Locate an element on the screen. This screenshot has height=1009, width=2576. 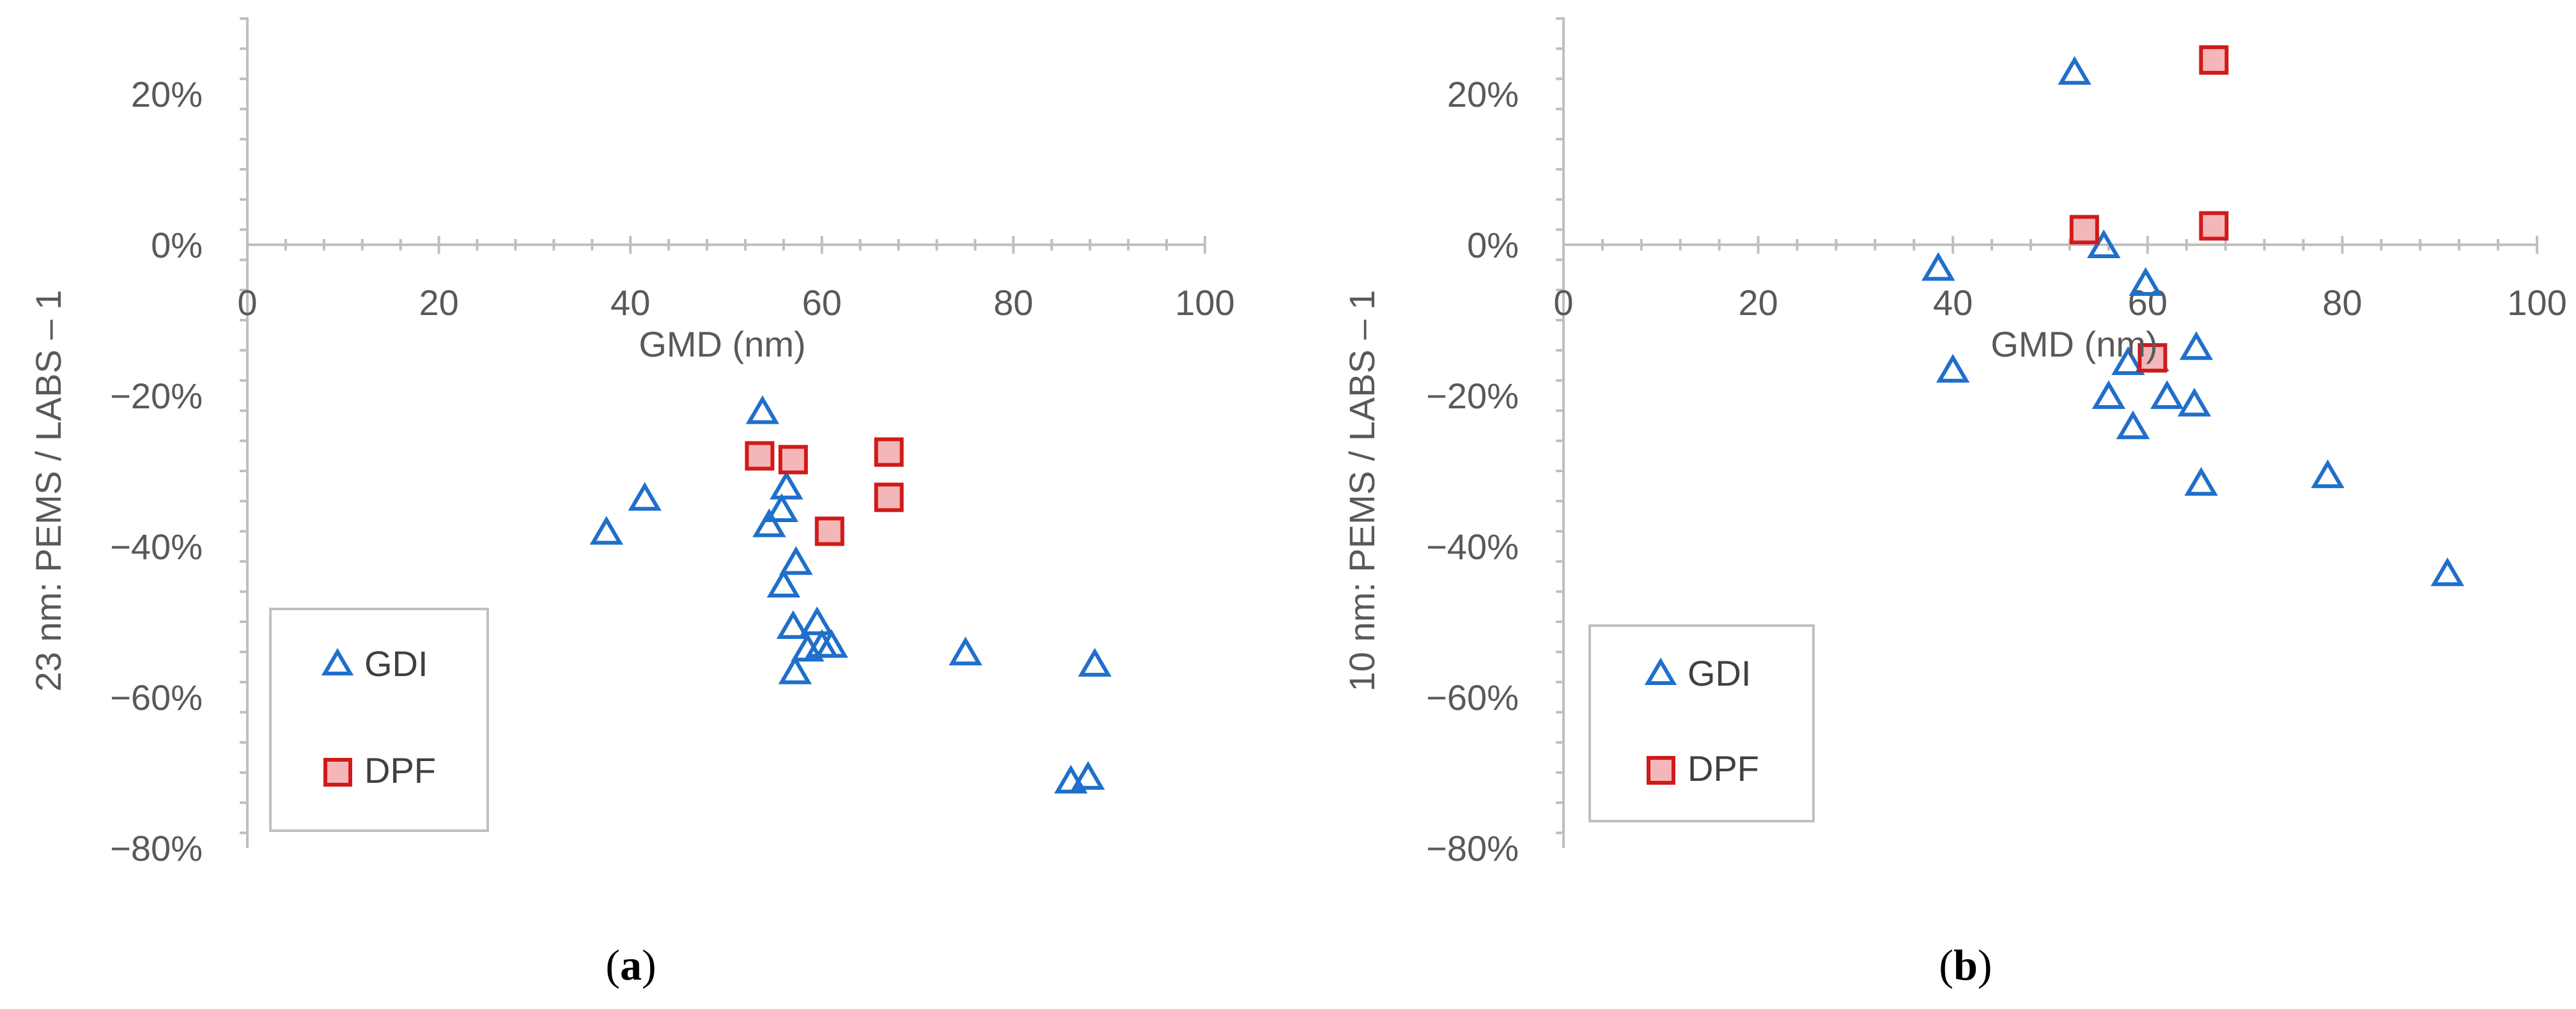
panel-a-caption: (a) is located at coordinates (630, 965).